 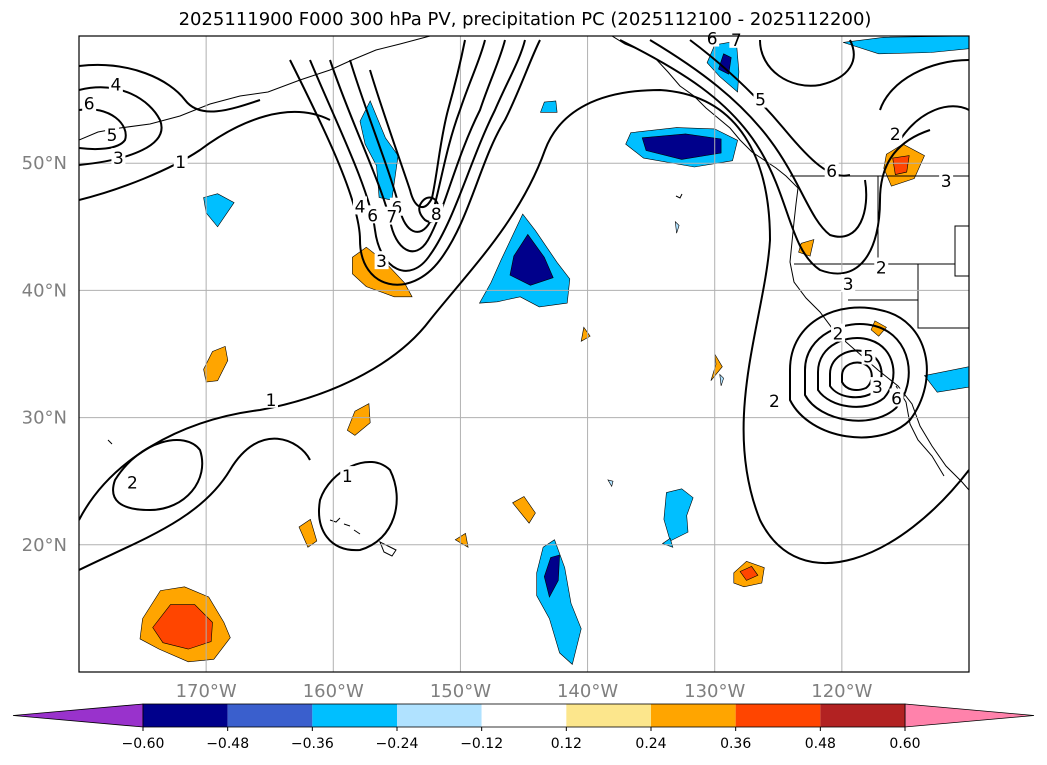 I want to click on colorbar-outline, so click(x=524, y=715).